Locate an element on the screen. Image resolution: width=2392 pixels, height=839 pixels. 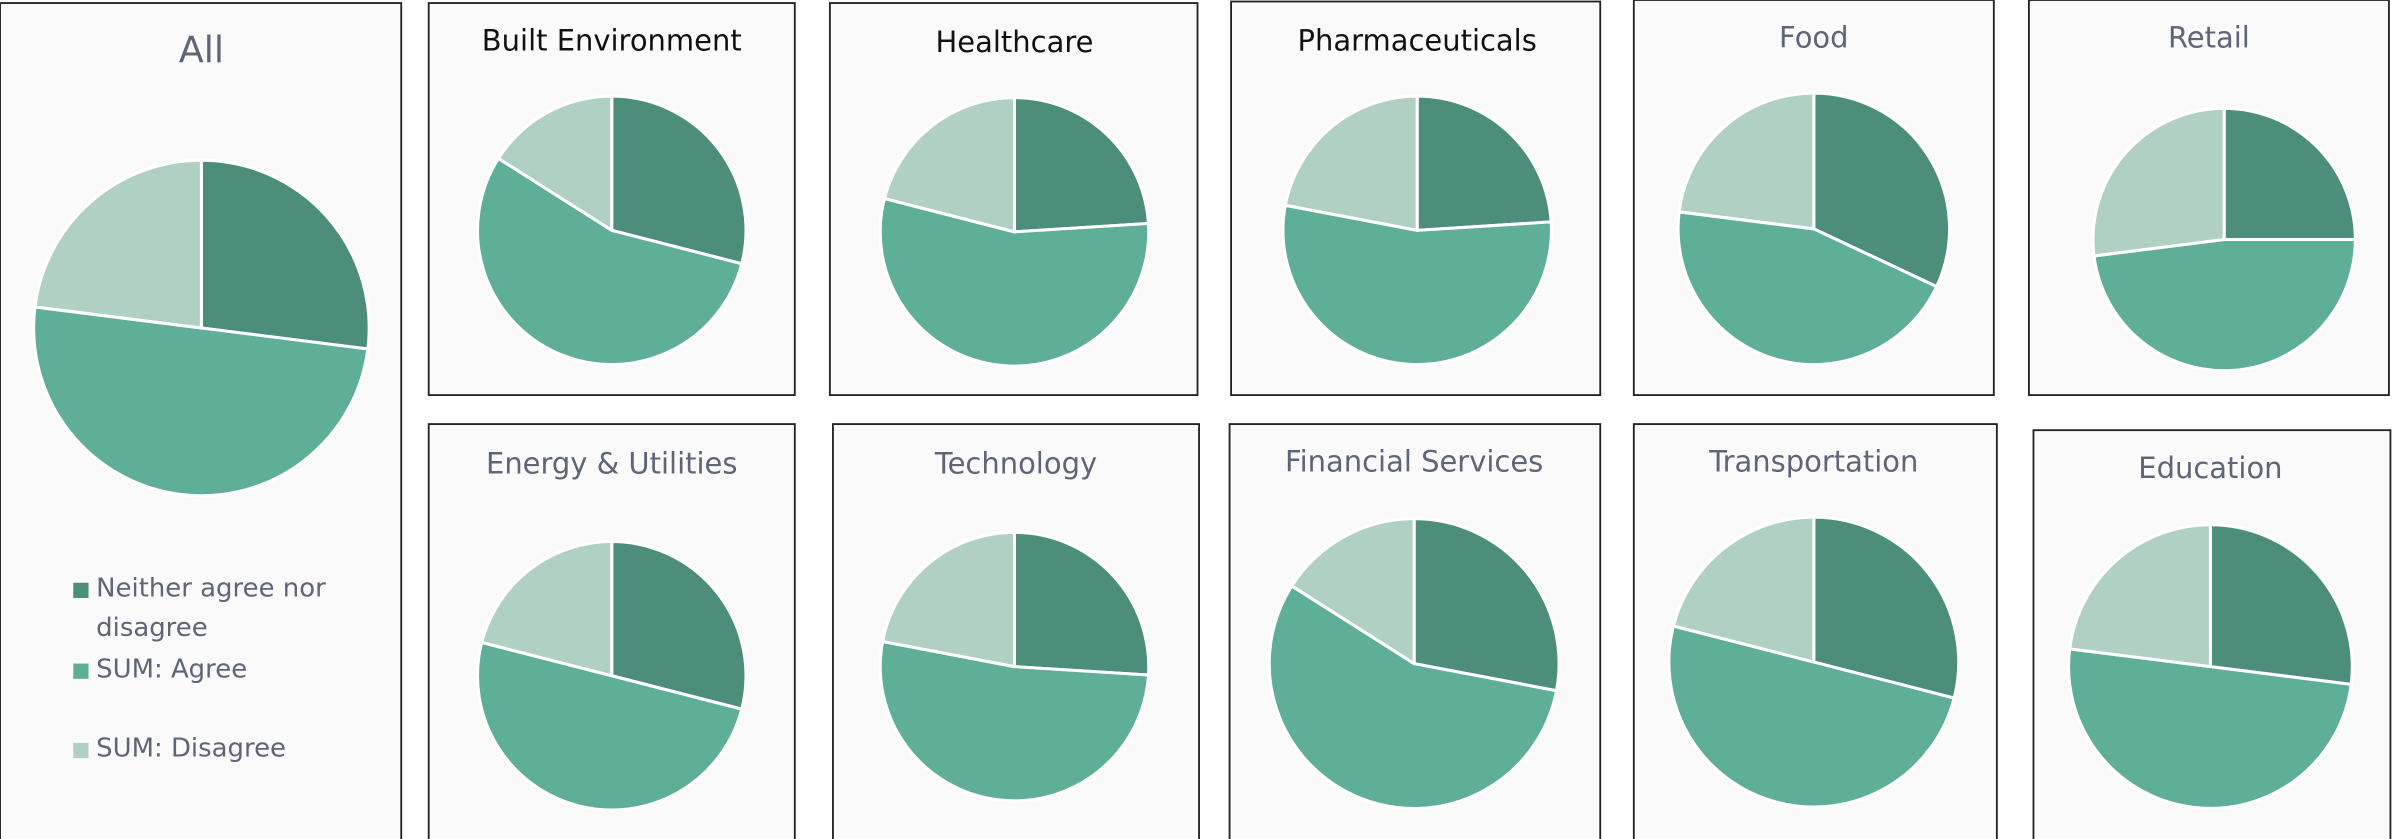
legend-label: Neither agree nor disagree is located at coordinates (211, 608).